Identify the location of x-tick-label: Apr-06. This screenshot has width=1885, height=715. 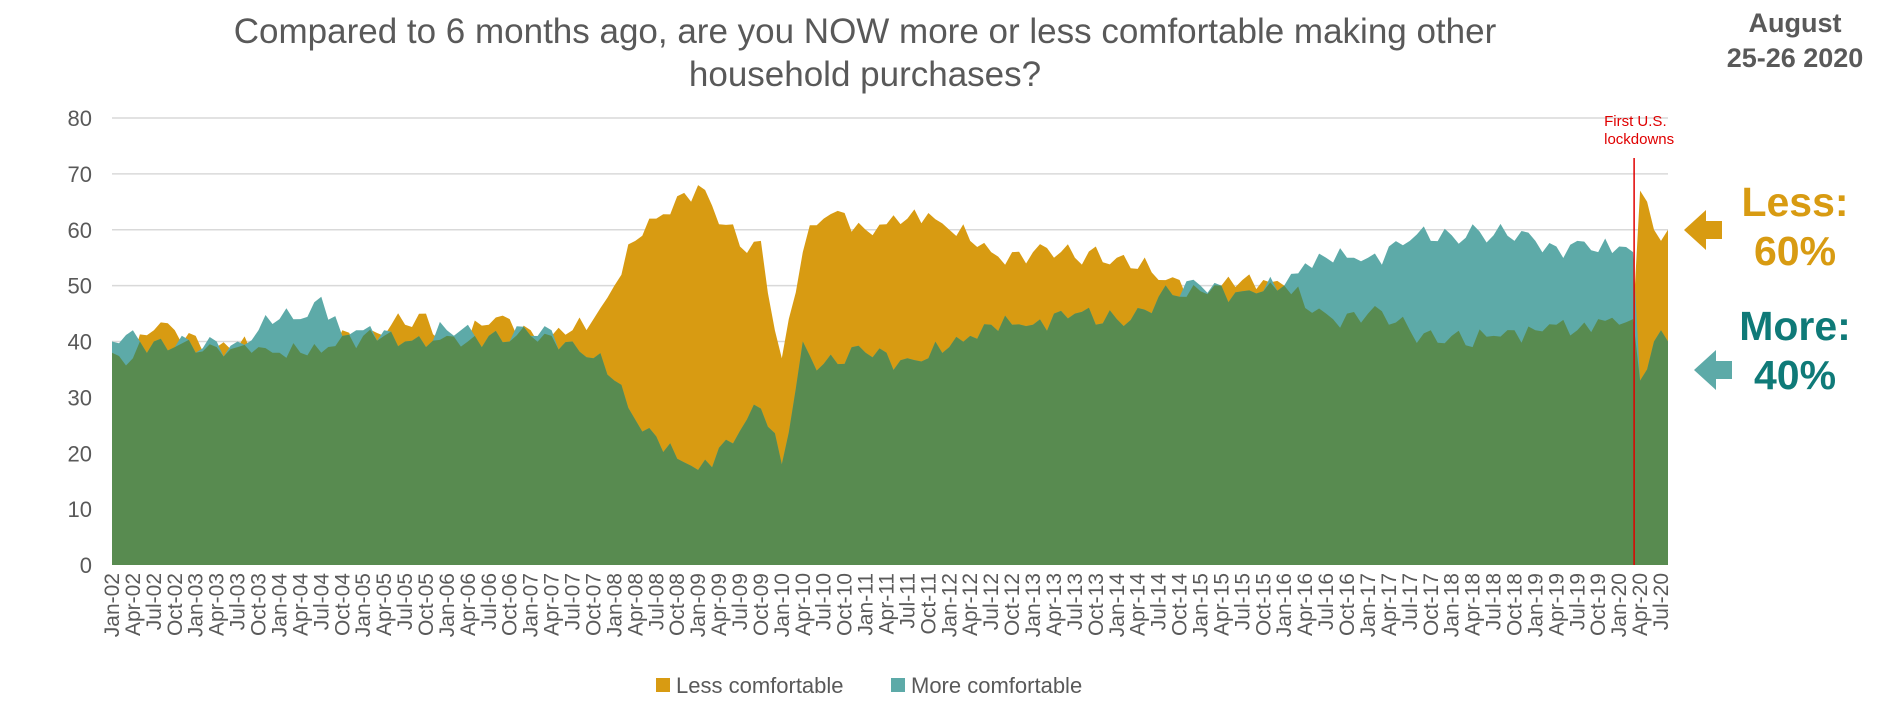
(468, 604).